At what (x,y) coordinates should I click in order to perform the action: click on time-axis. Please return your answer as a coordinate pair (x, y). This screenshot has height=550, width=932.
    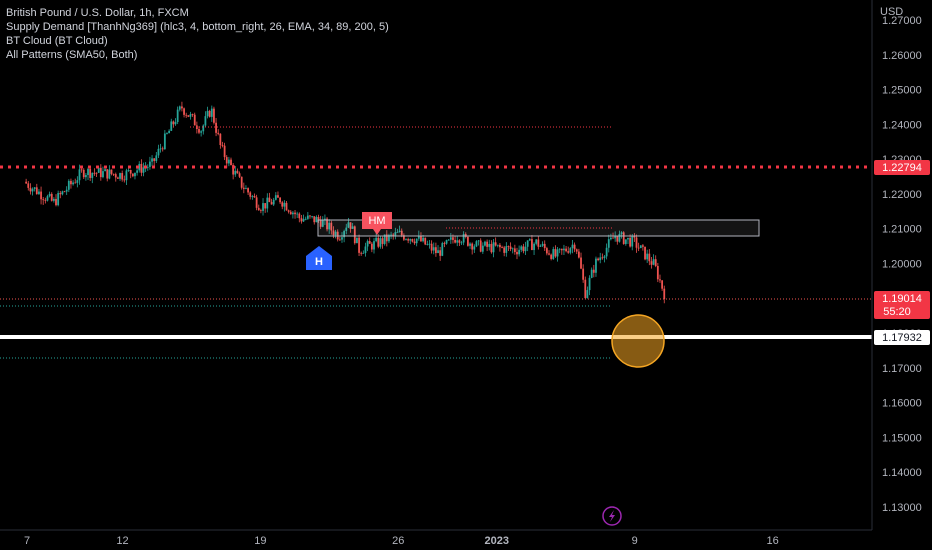
    Looking at the image, I should click on (436, 540).